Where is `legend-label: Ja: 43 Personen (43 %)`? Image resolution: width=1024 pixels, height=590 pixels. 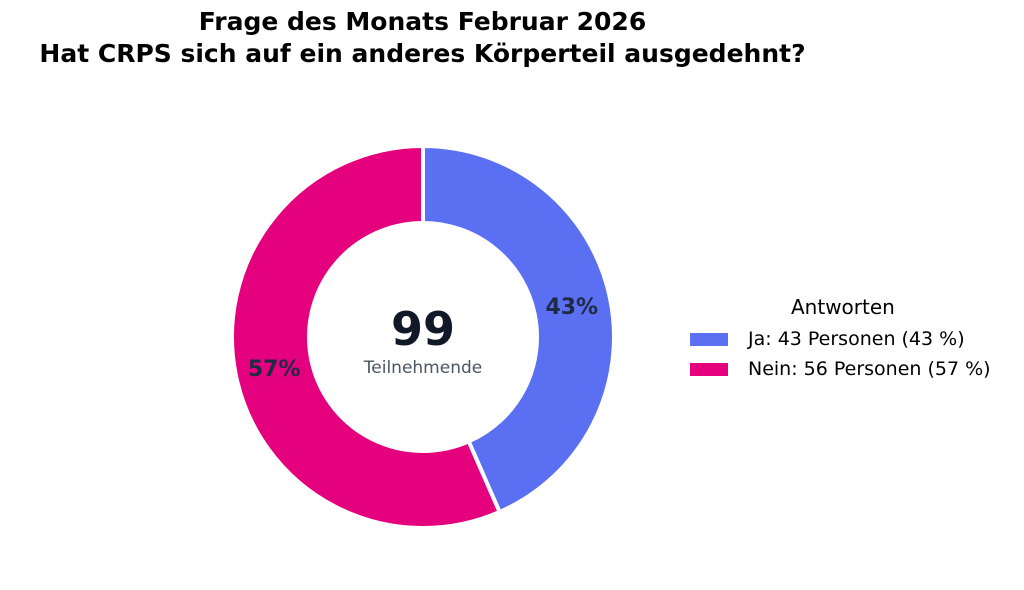
legend-label: Ja: 43 Personen (43 %) is located at coordinates (856, 339).